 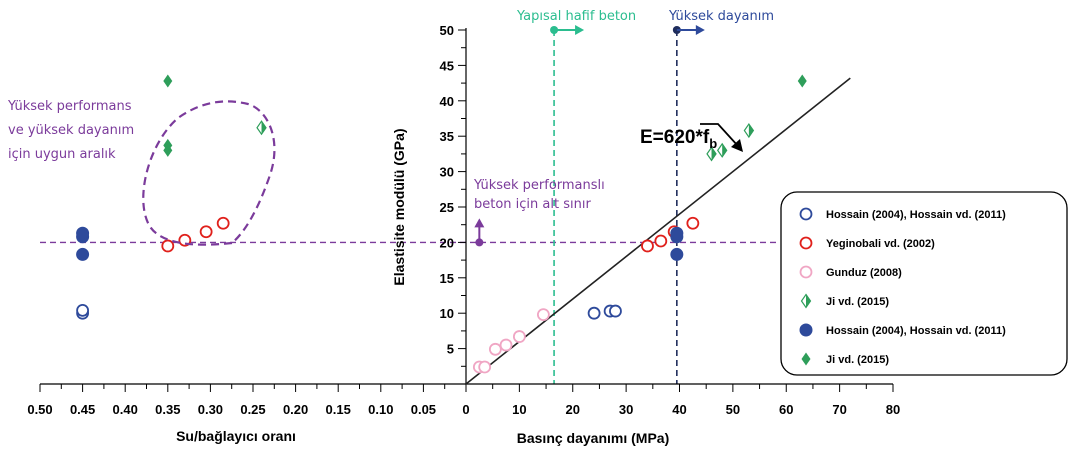 What do you see at coordinates (236, 436) in the screenshot?
I see `left-x-axis-title: Su/bağlayıcı oranı` at bounding box center [236, 436].